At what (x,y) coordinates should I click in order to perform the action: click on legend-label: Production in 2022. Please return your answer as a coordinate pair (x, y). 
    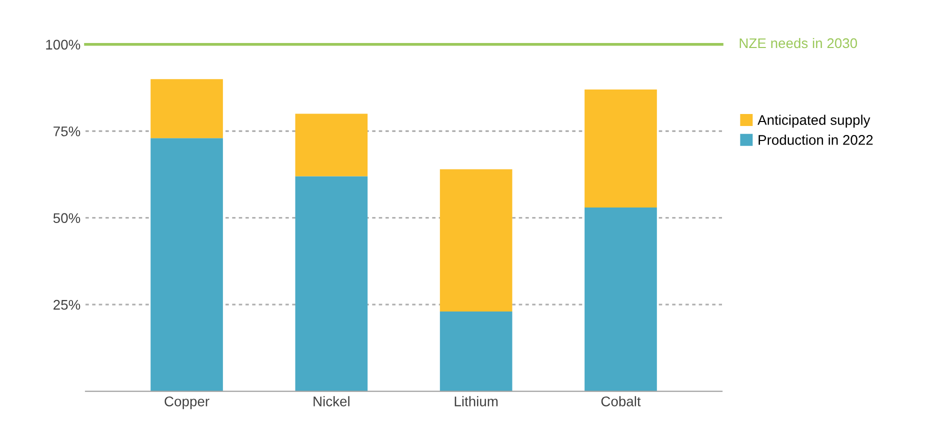
    Looking at the image, I should click on (815, 139).